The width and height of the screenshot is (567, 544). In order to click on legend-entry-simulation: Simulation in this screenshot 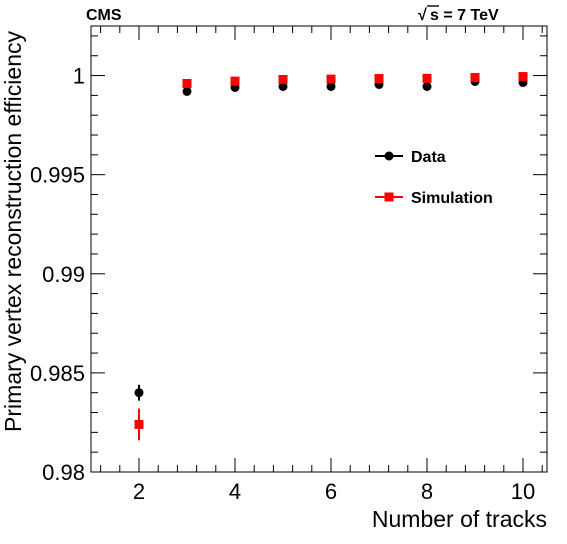, I will do `click(434, 198)`.